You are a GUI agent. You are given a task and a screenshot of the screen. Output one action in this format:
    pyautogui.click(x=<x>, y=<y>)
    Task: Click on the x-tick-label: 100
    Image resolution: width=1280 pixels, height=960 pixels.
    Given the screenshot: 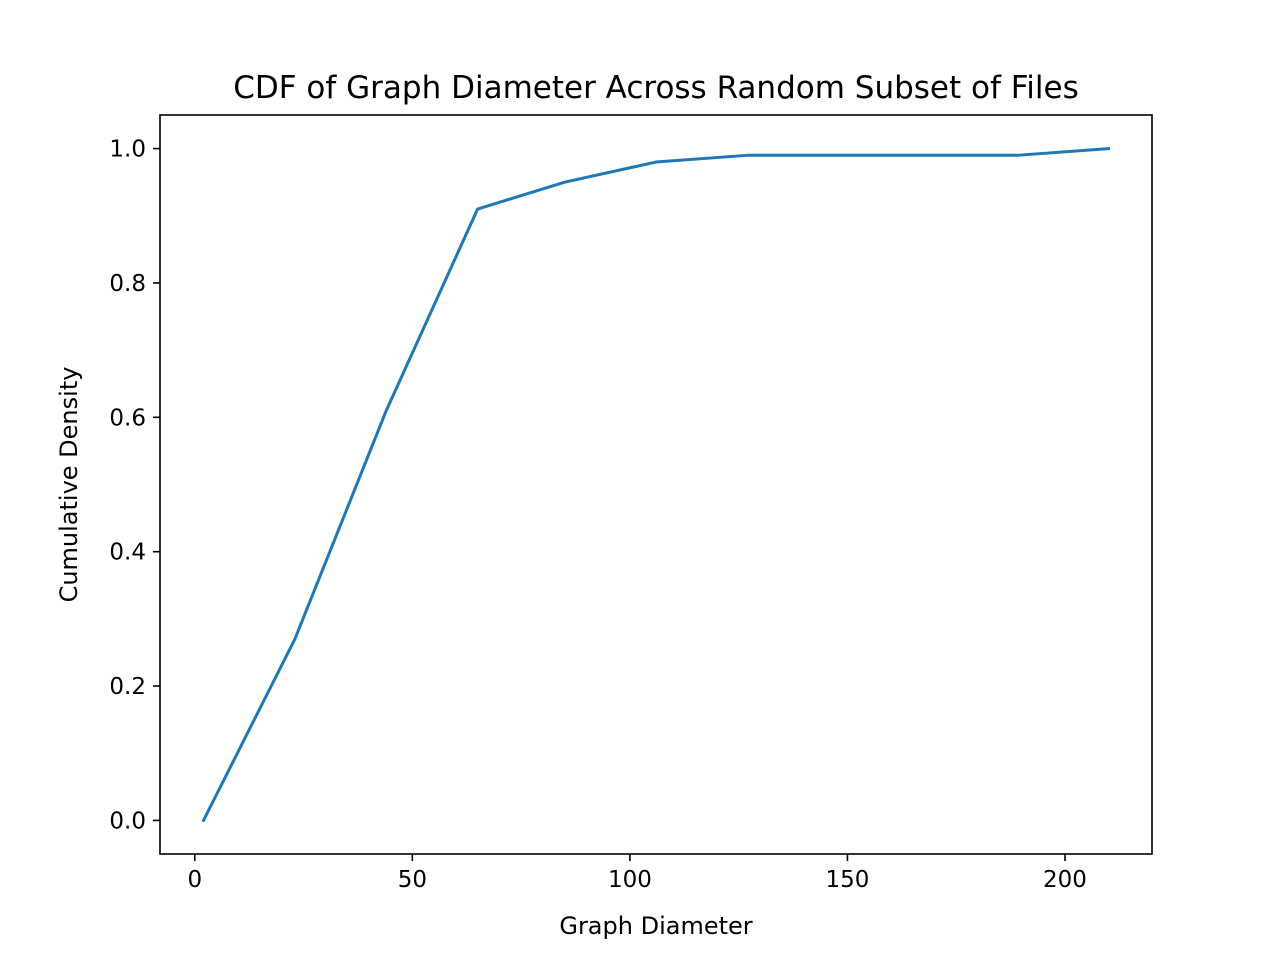 What is the action you would take?
    pyautogui.click(x=630, y=880)
    